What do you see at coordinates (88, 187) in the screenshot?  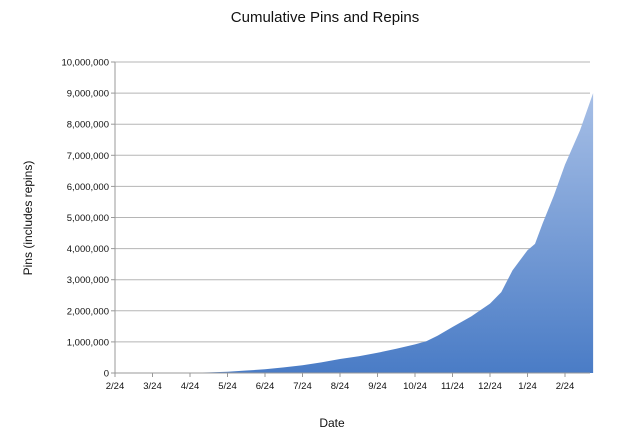 I see `y-tick-label: 6,000,000` at bounding box center [88, 187].